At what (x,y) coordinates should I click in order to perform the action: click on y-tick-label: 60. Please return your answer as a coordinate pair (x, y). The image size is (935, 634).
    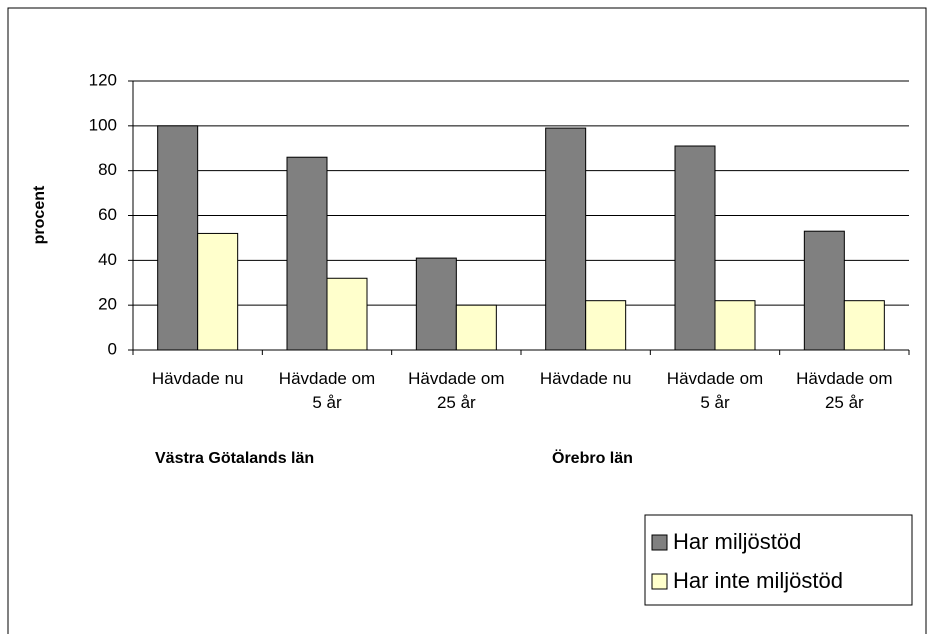
    Looking at the image, I should click on (107, 214).